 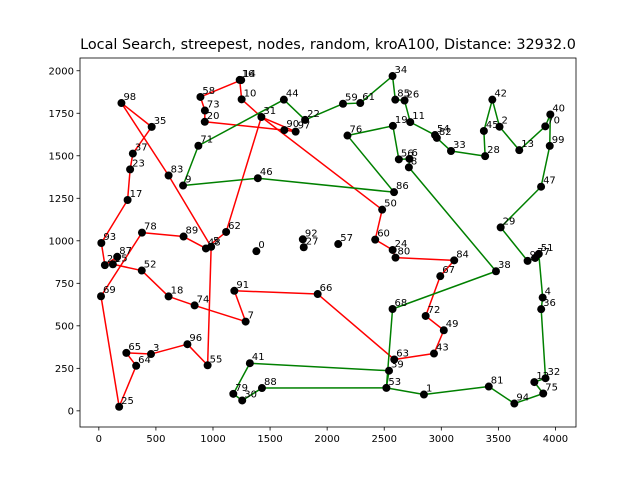 I want to click on x-tick-label: 1500, so click(x=269, y=439).